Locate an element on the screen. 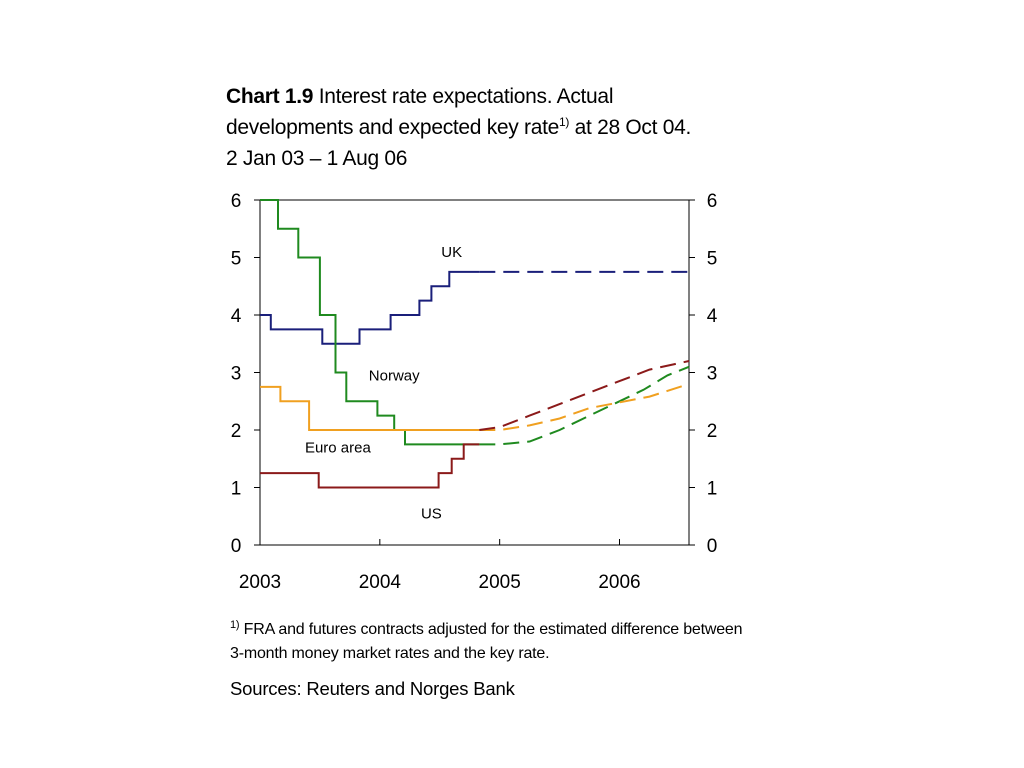 The height and width of the screenshot is (768, 1024). x-tick-label: 2004 is located at coordinates (380, 582).